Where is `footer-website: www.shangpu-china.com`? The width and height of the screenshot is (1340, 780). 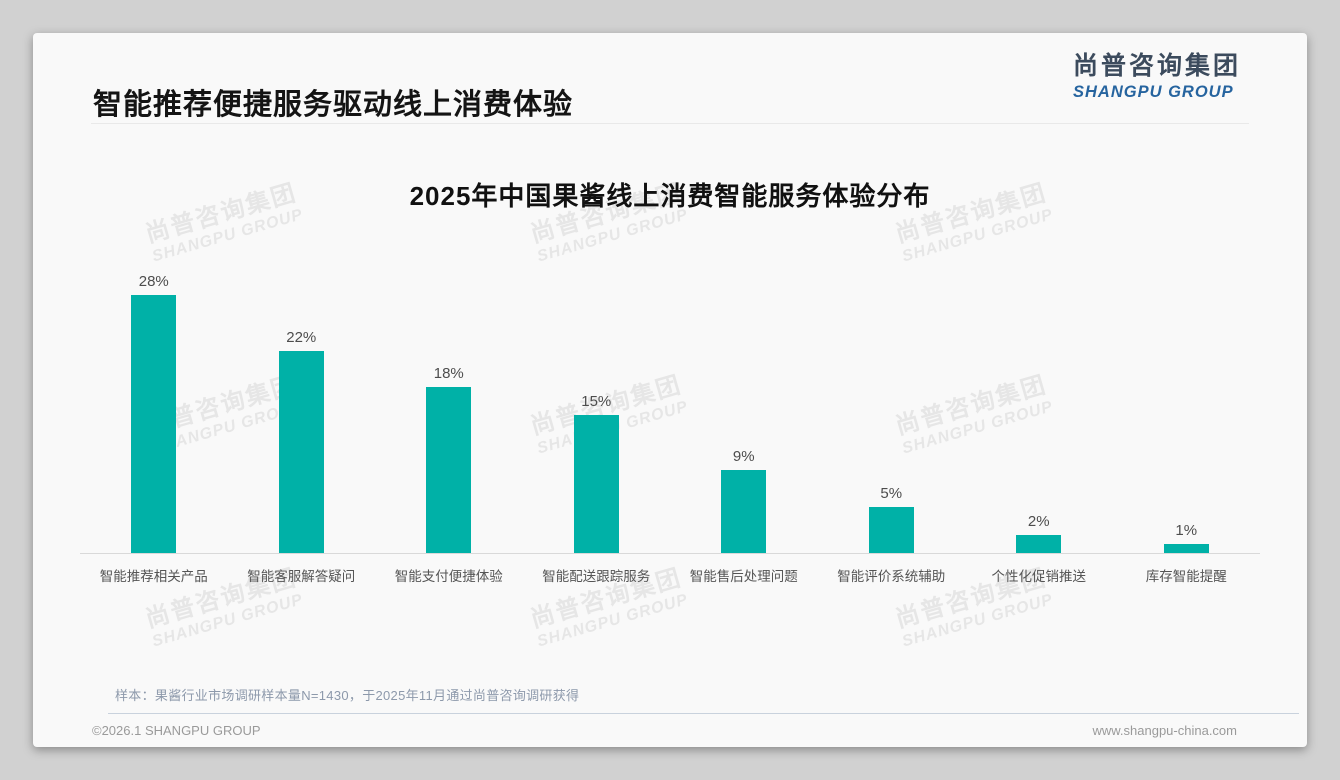
footer-website: www.shangpu-china.com is located at coordinates (1164, 730).